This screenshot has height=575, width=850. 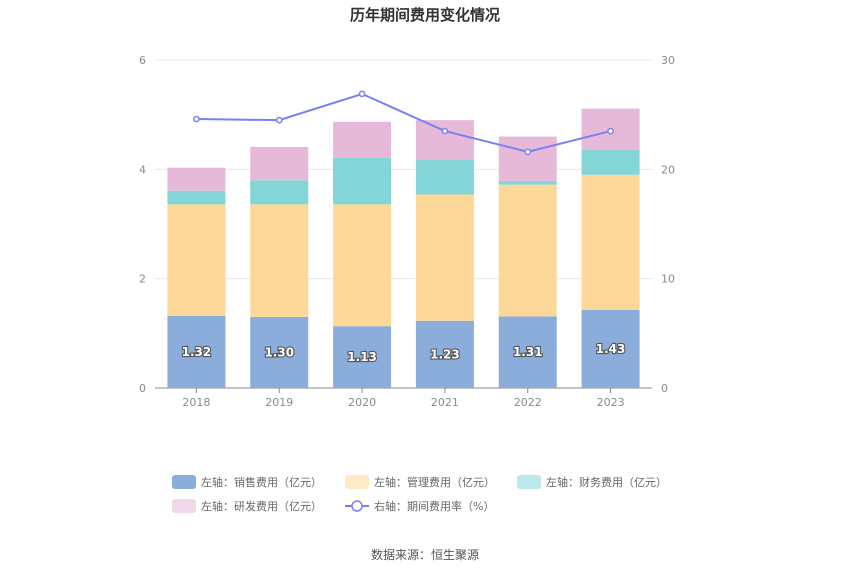 I want to click on x-tick-label: 2019, so click(x=279, y=402).